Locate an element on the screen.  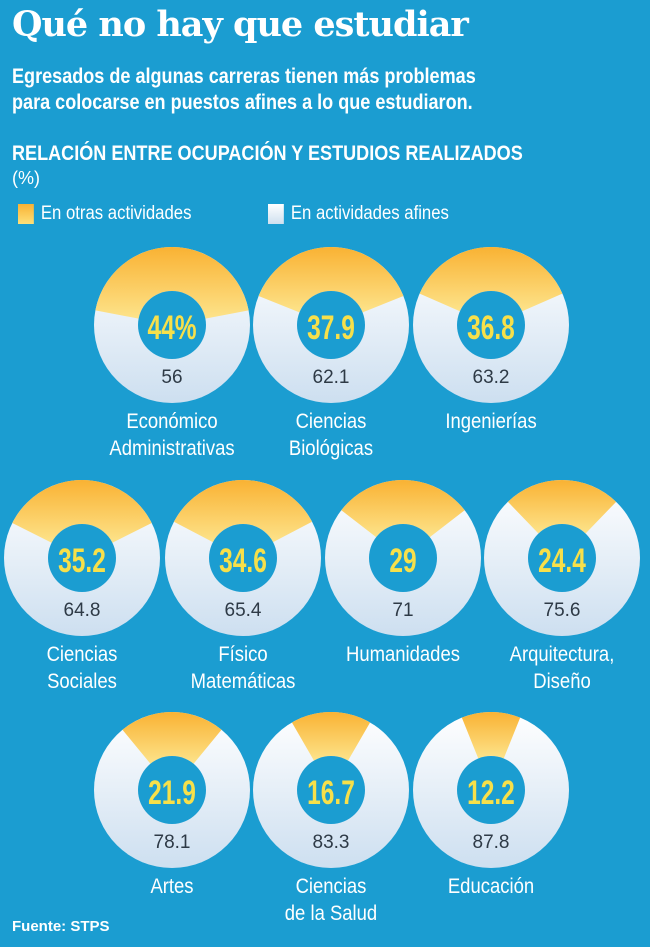
value-otras: 12.2 is located at coordinates (491, 793).